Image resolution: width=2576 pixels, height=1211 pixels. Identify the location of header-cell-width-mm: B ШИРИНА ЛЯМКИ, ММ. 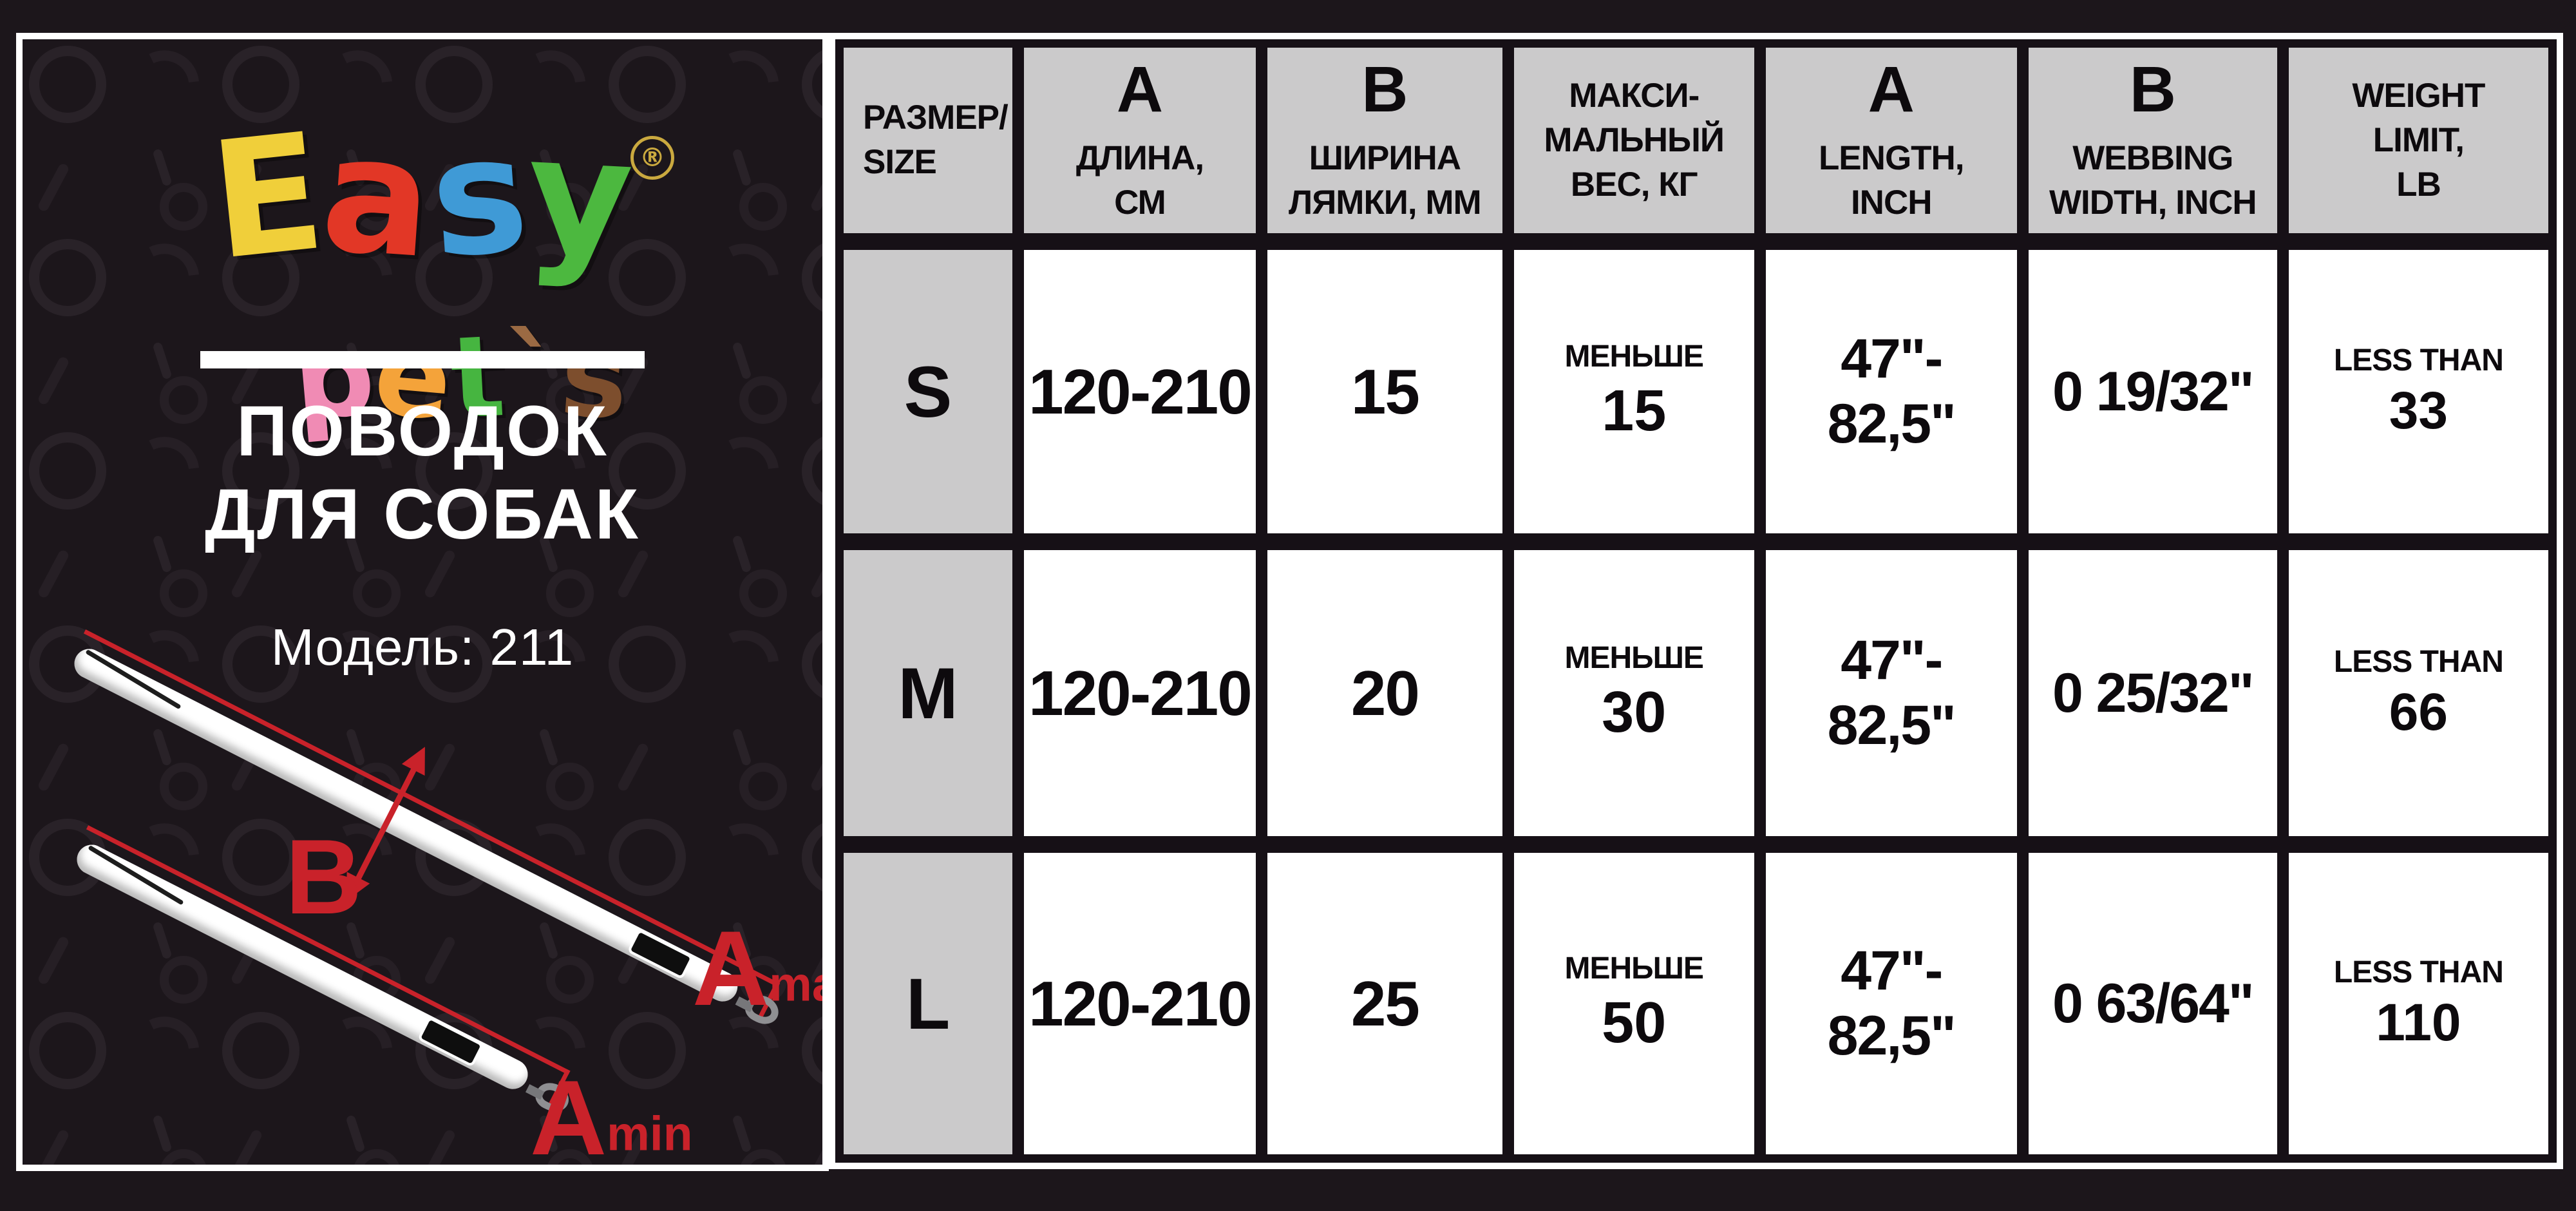
(1384, 141).